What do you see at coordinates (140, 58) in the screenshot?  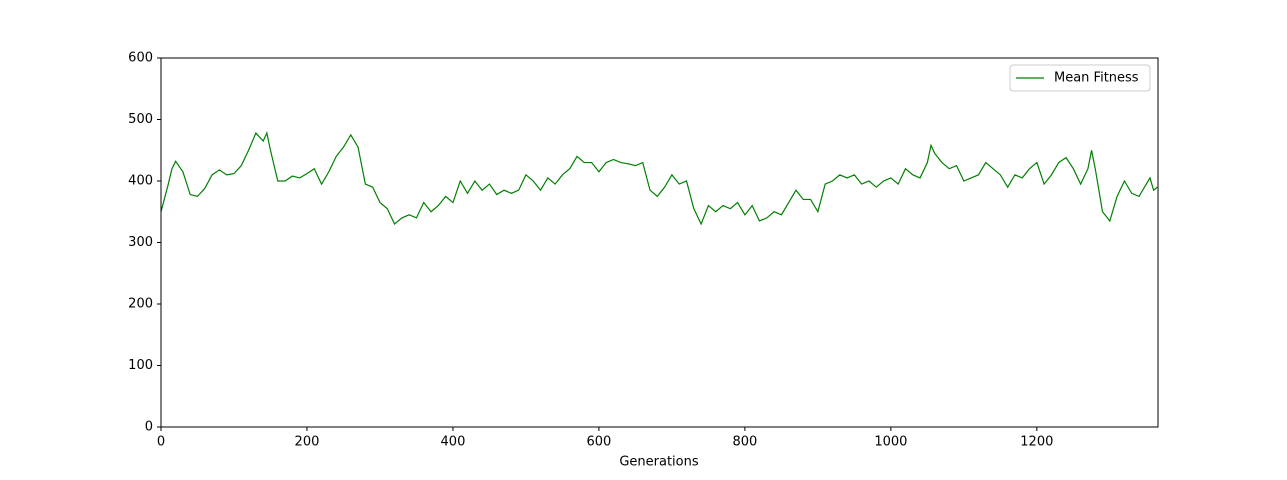 I see `y-tick-label: 600` at bounding box center [140, 58].